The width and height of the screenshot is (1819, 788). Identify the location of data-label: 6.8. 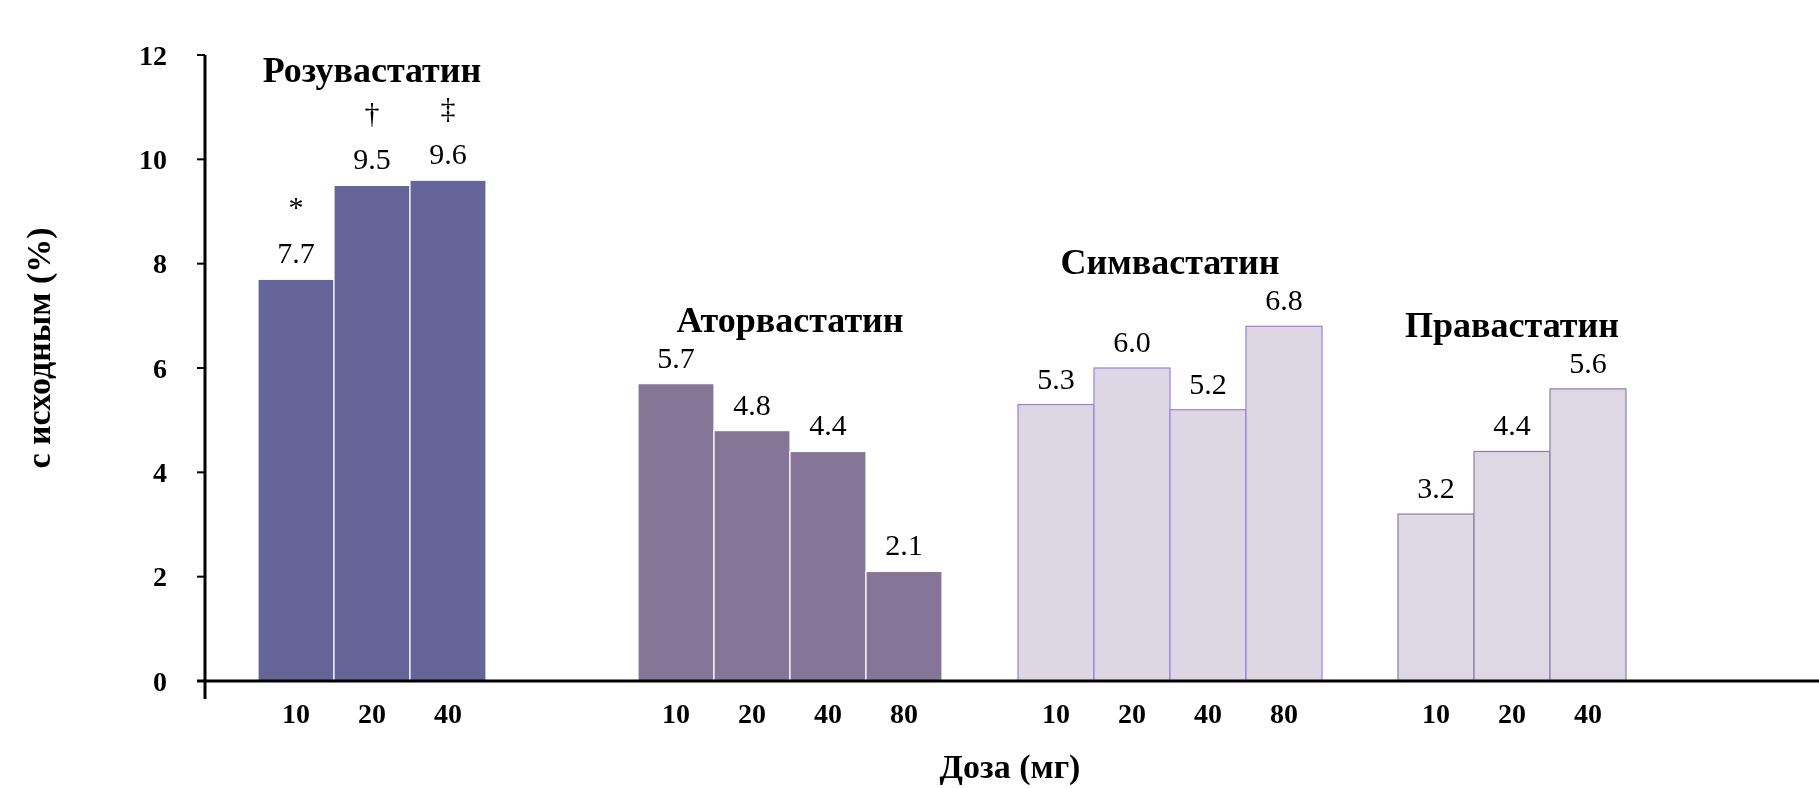
(1284, 300).